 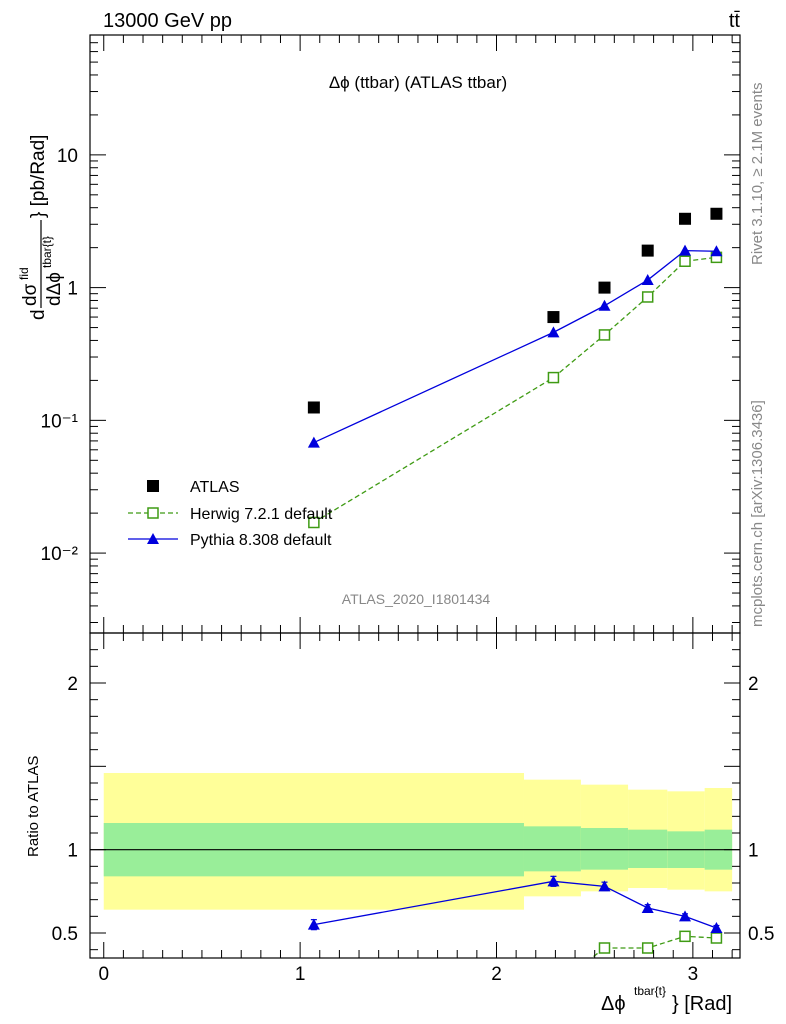 I want to click on y-label-unit: } [pb/Rad], so click(x=38, y=176).